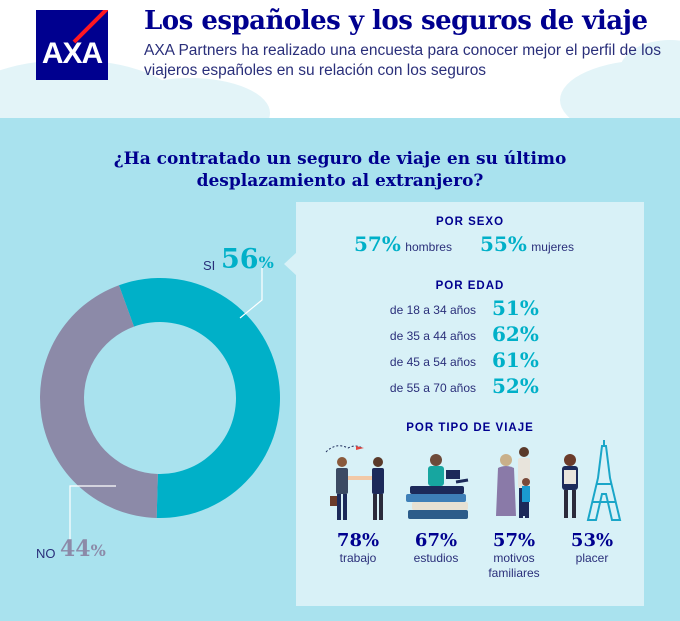 This screenshot has width=680, height=621. I want to click on business-handshake-icon, so click(354, 482).